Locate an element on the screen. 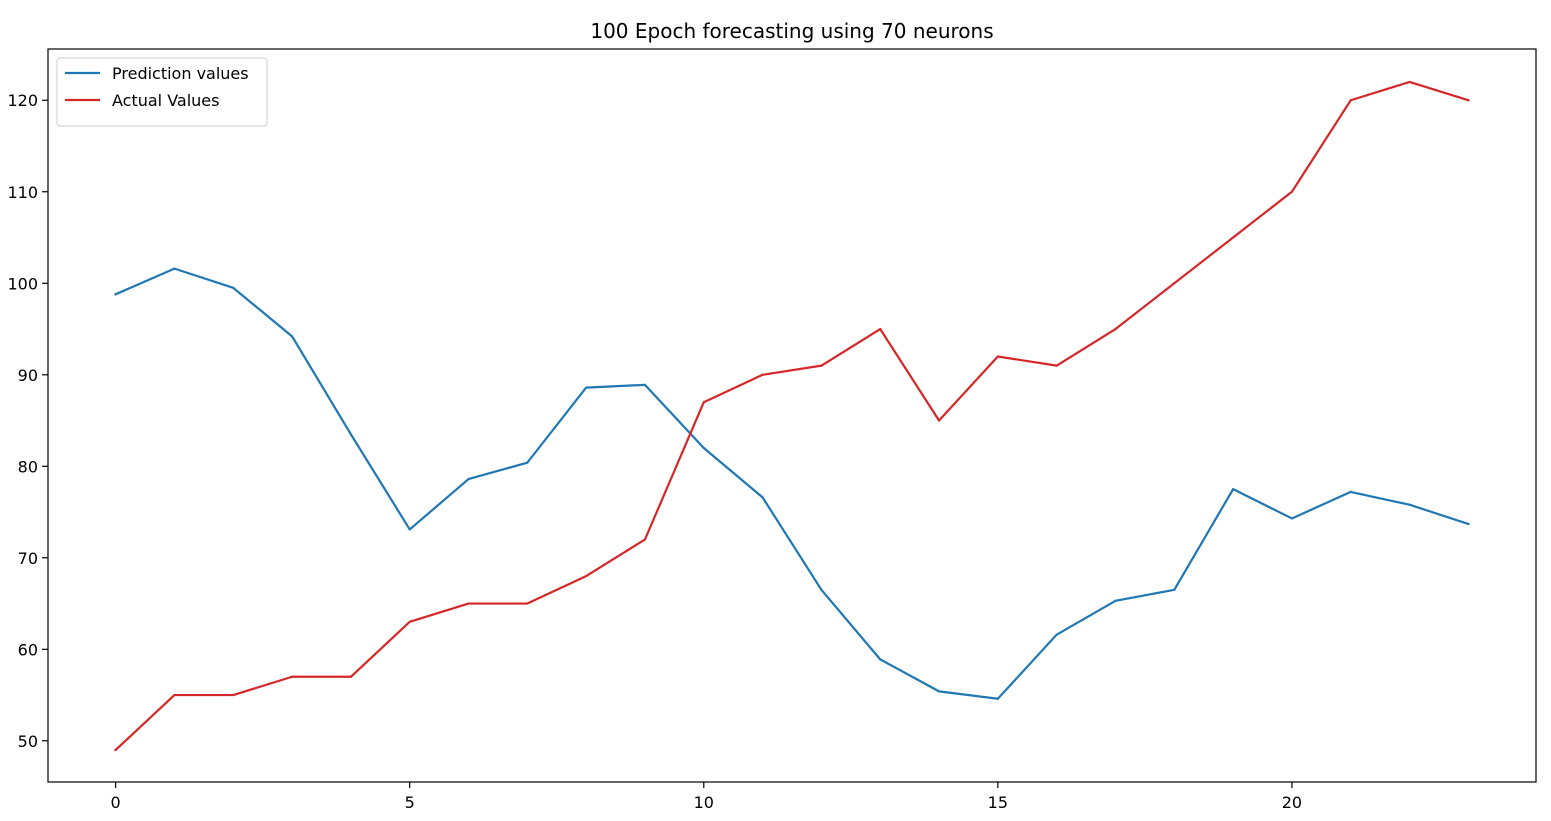  y-tick-label: 120 is located at coordinates (22, 100).